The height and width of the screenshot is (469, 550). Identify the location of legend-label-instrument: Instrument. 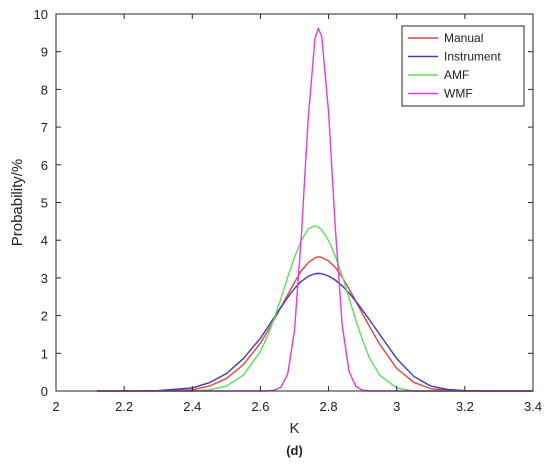
(472, 57).